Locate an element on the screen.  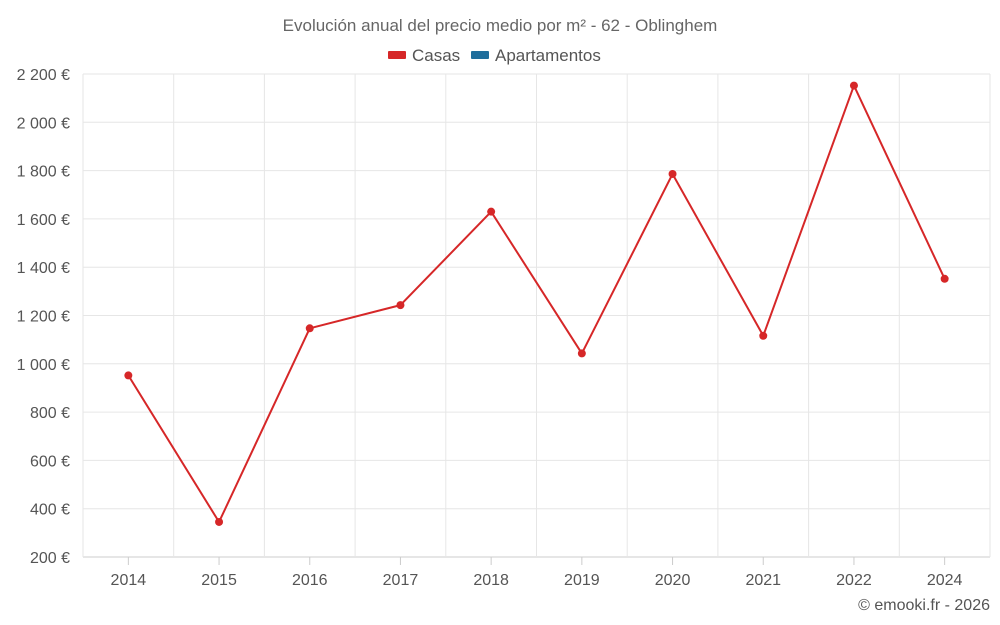
x-tick-label: 2014 is located at coordinates (129, 580).